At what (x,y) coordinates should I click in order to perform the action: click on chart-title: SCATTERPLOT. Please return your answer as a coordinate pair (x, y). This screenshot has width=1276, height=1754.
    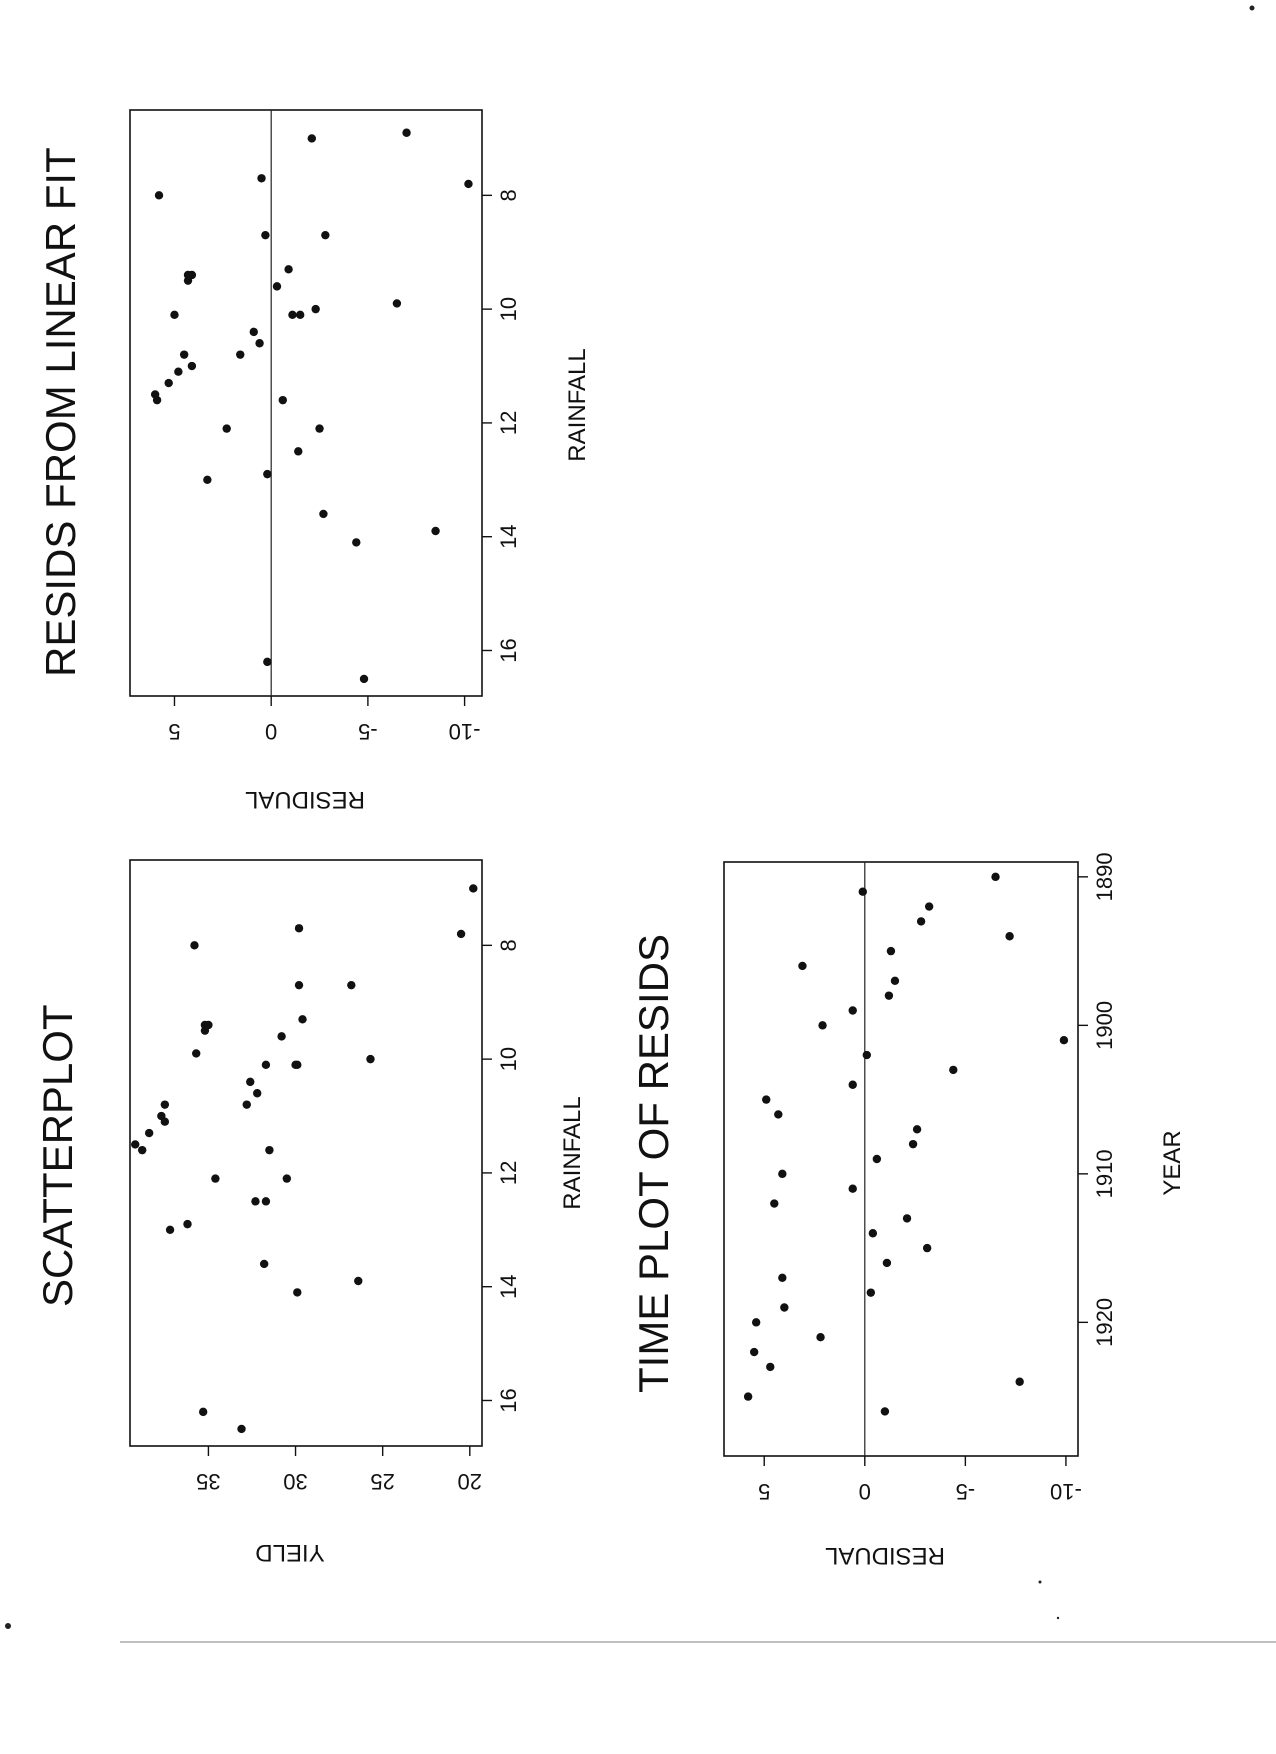
    Looking at the image, I should click on (57, 1155).